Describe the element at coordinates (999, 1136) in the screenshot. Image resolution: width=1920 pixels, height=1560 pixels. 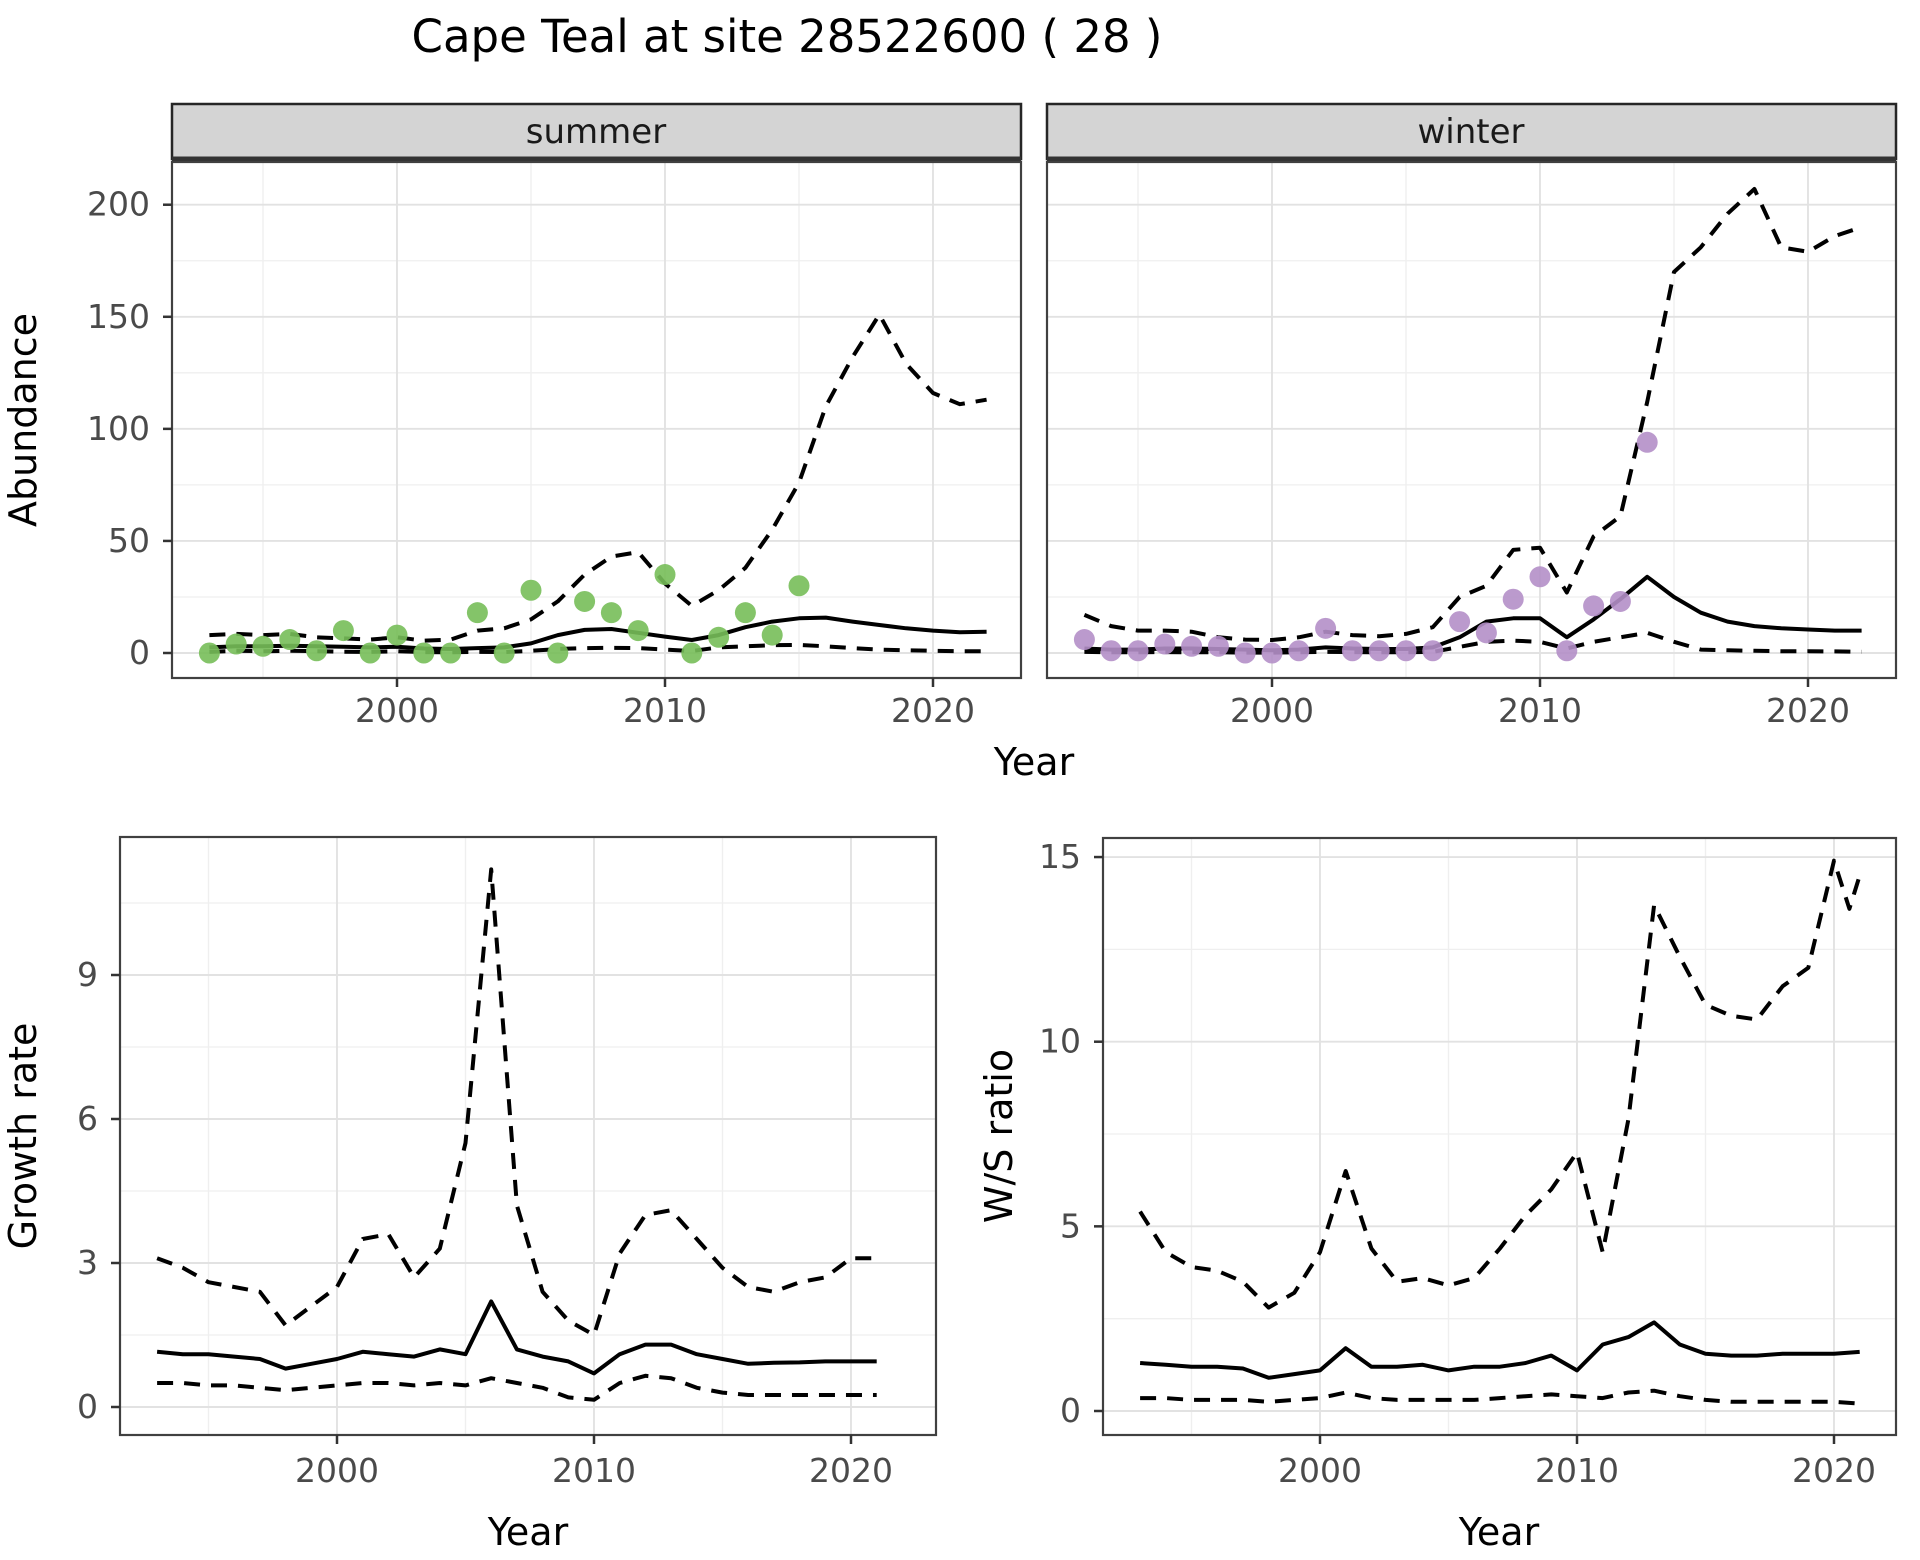
I see `ws-ratio-axis-label: W/S ratio` at that location.